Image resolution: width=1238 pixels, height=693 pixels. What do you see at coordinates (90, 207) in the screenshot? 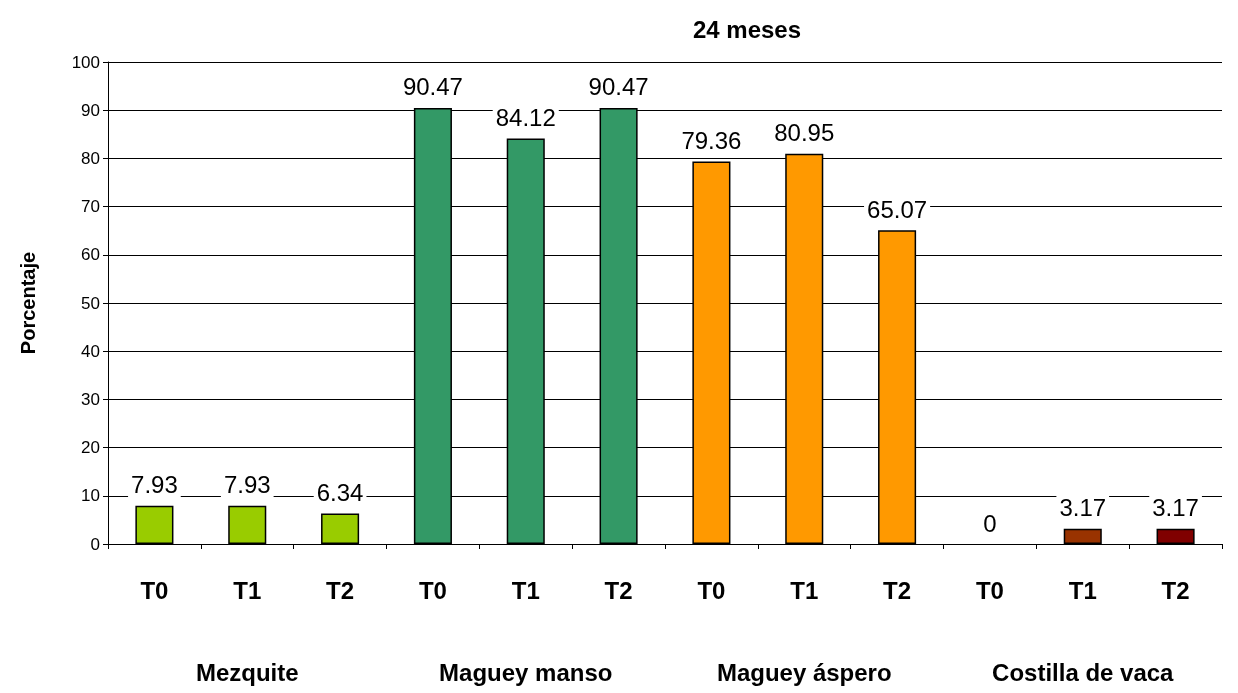
I see `y-tick-label: 70` at bounding box center [90, 207].